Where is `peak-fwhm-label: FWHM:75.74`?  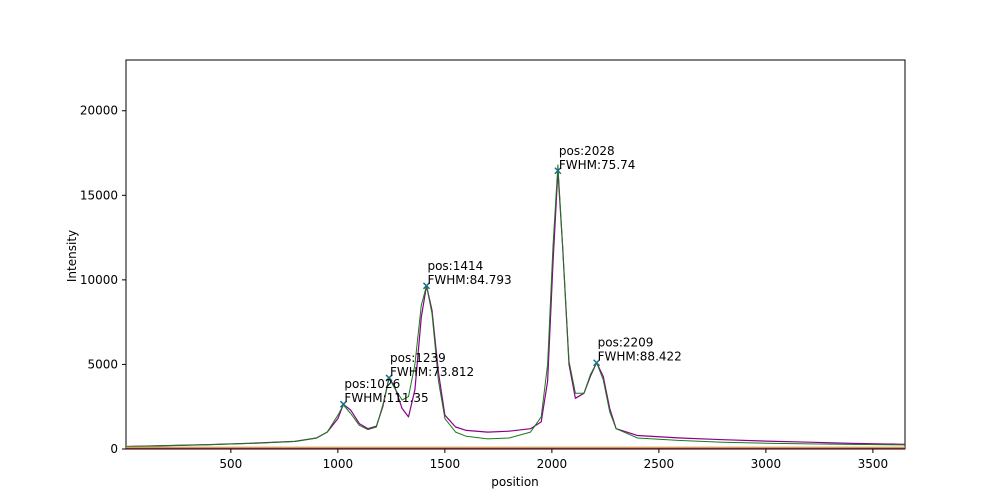 peak-fwhm-label: FWHM:75.74 is located at coordinates (597, 165).